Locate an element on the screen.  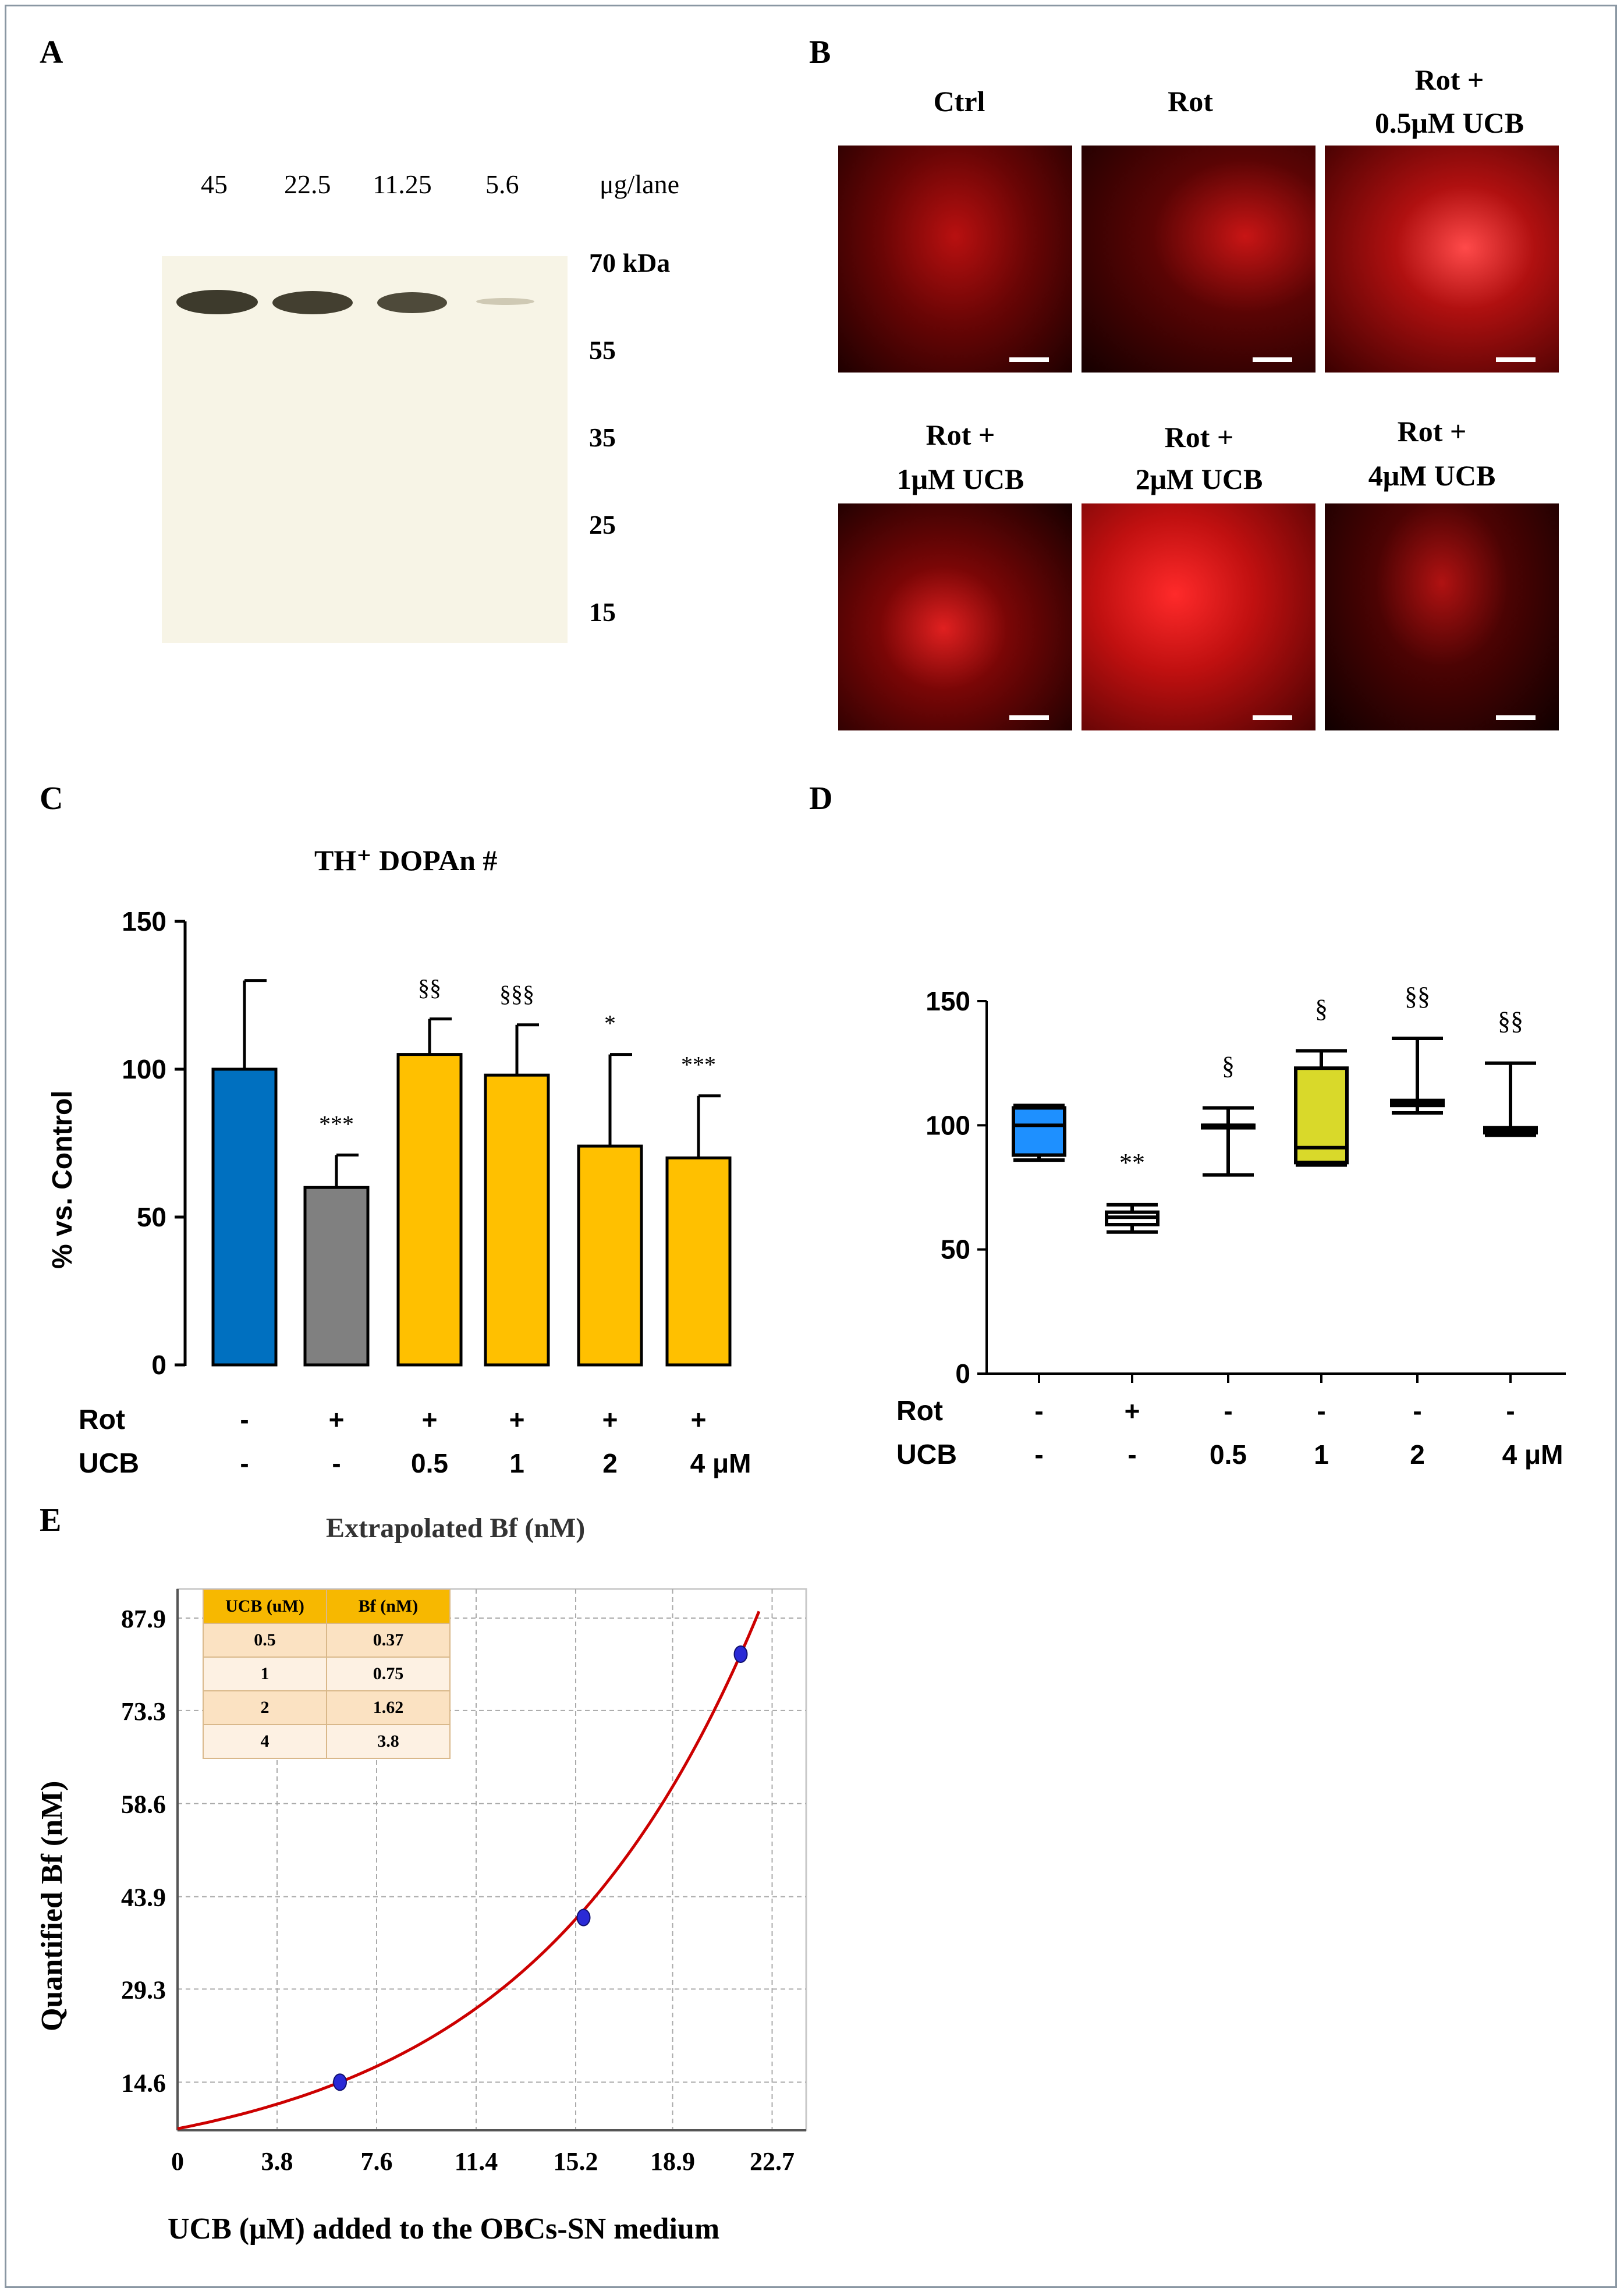
chart-d-significance: §§ is located at coordinates (1510, 1021).